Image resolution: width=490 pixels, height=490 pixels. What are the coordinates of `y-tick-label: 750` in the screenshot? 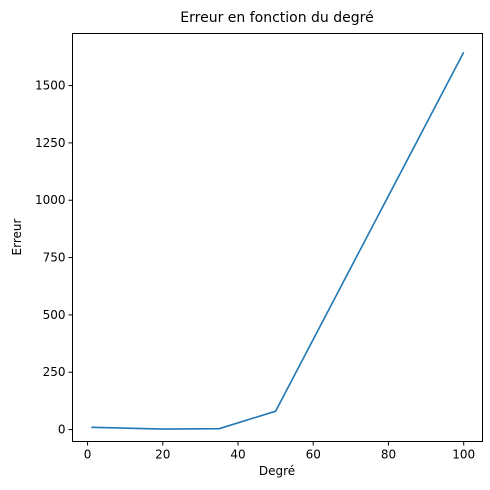 It's located at (54, 258).